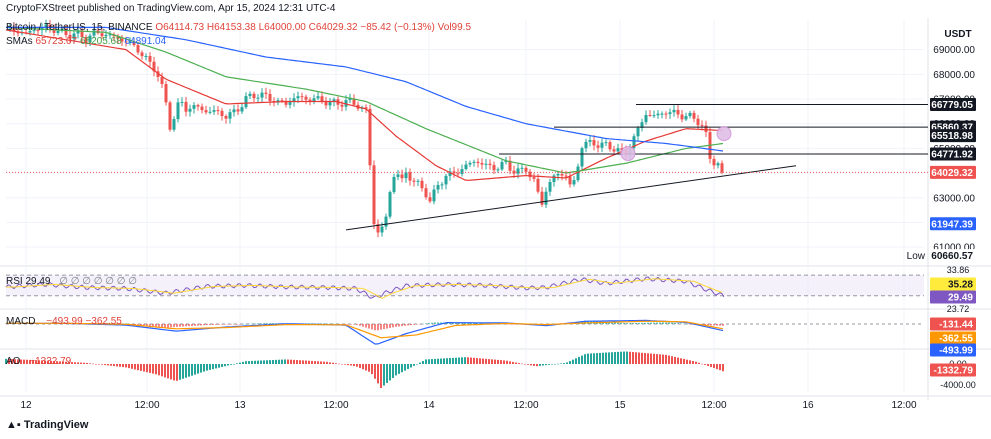 This screenshot has width=991, height=439. Describe the element at coordinates (364, 369) in the screenshot. I see `ao-pane` at that location.